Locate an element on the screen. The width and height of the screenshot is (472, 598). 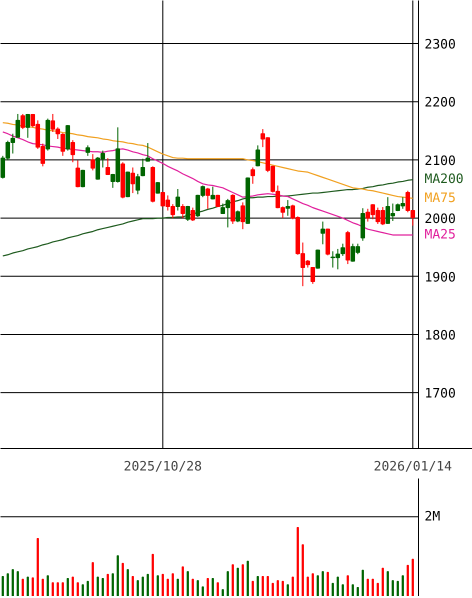
y-tick-label: 1800 is located at coordinates (440, 336).